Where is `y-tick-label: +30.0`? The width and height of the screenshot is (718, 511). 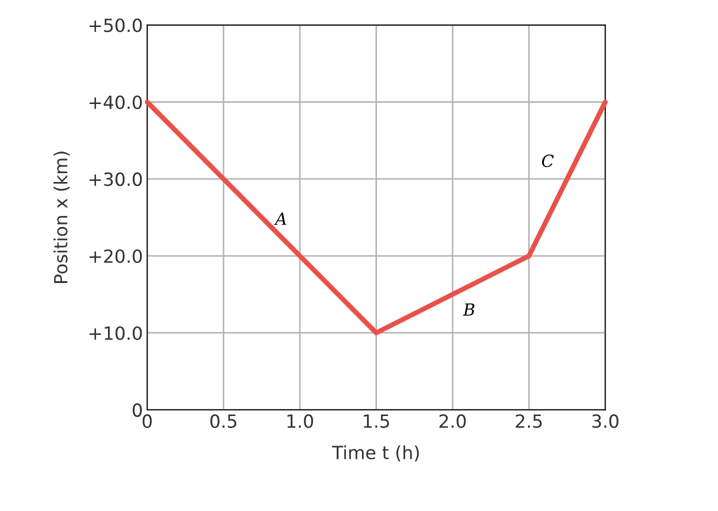 y-tick-label: +30.0 is located at coordinates (116, 179).